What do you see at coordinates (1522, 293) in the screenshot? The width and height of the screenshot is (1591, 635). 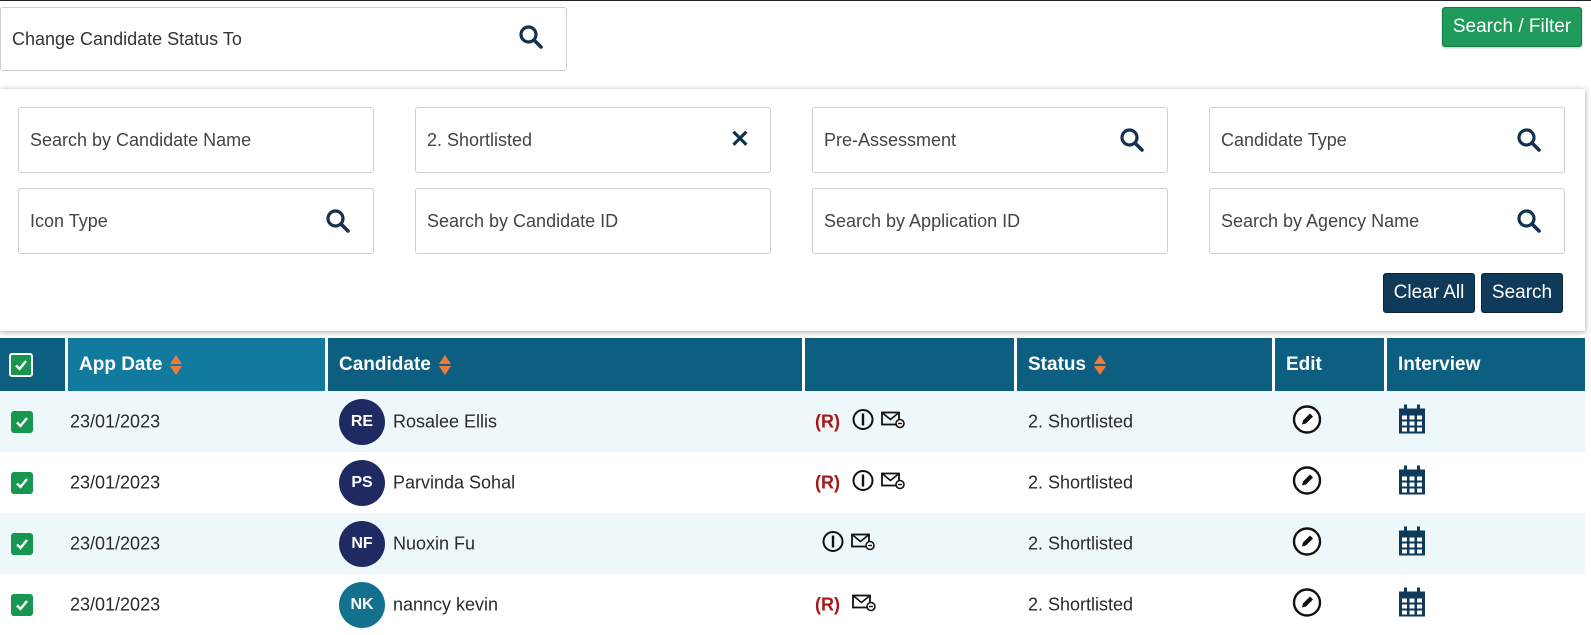 I see `search-button: Search` at bounding box center [1522, 293].